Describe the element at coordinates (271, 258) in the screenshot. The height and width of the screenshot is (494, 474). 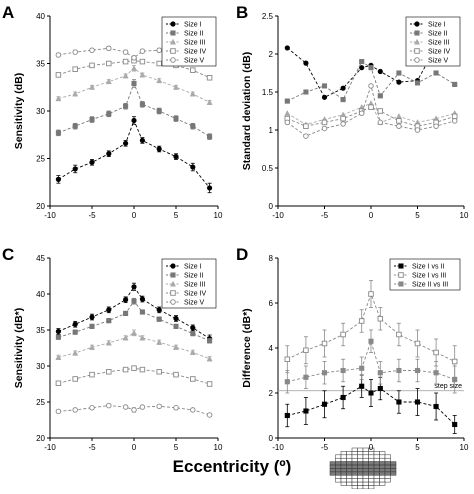
I see `y-tick-label-d: 8` at that location.